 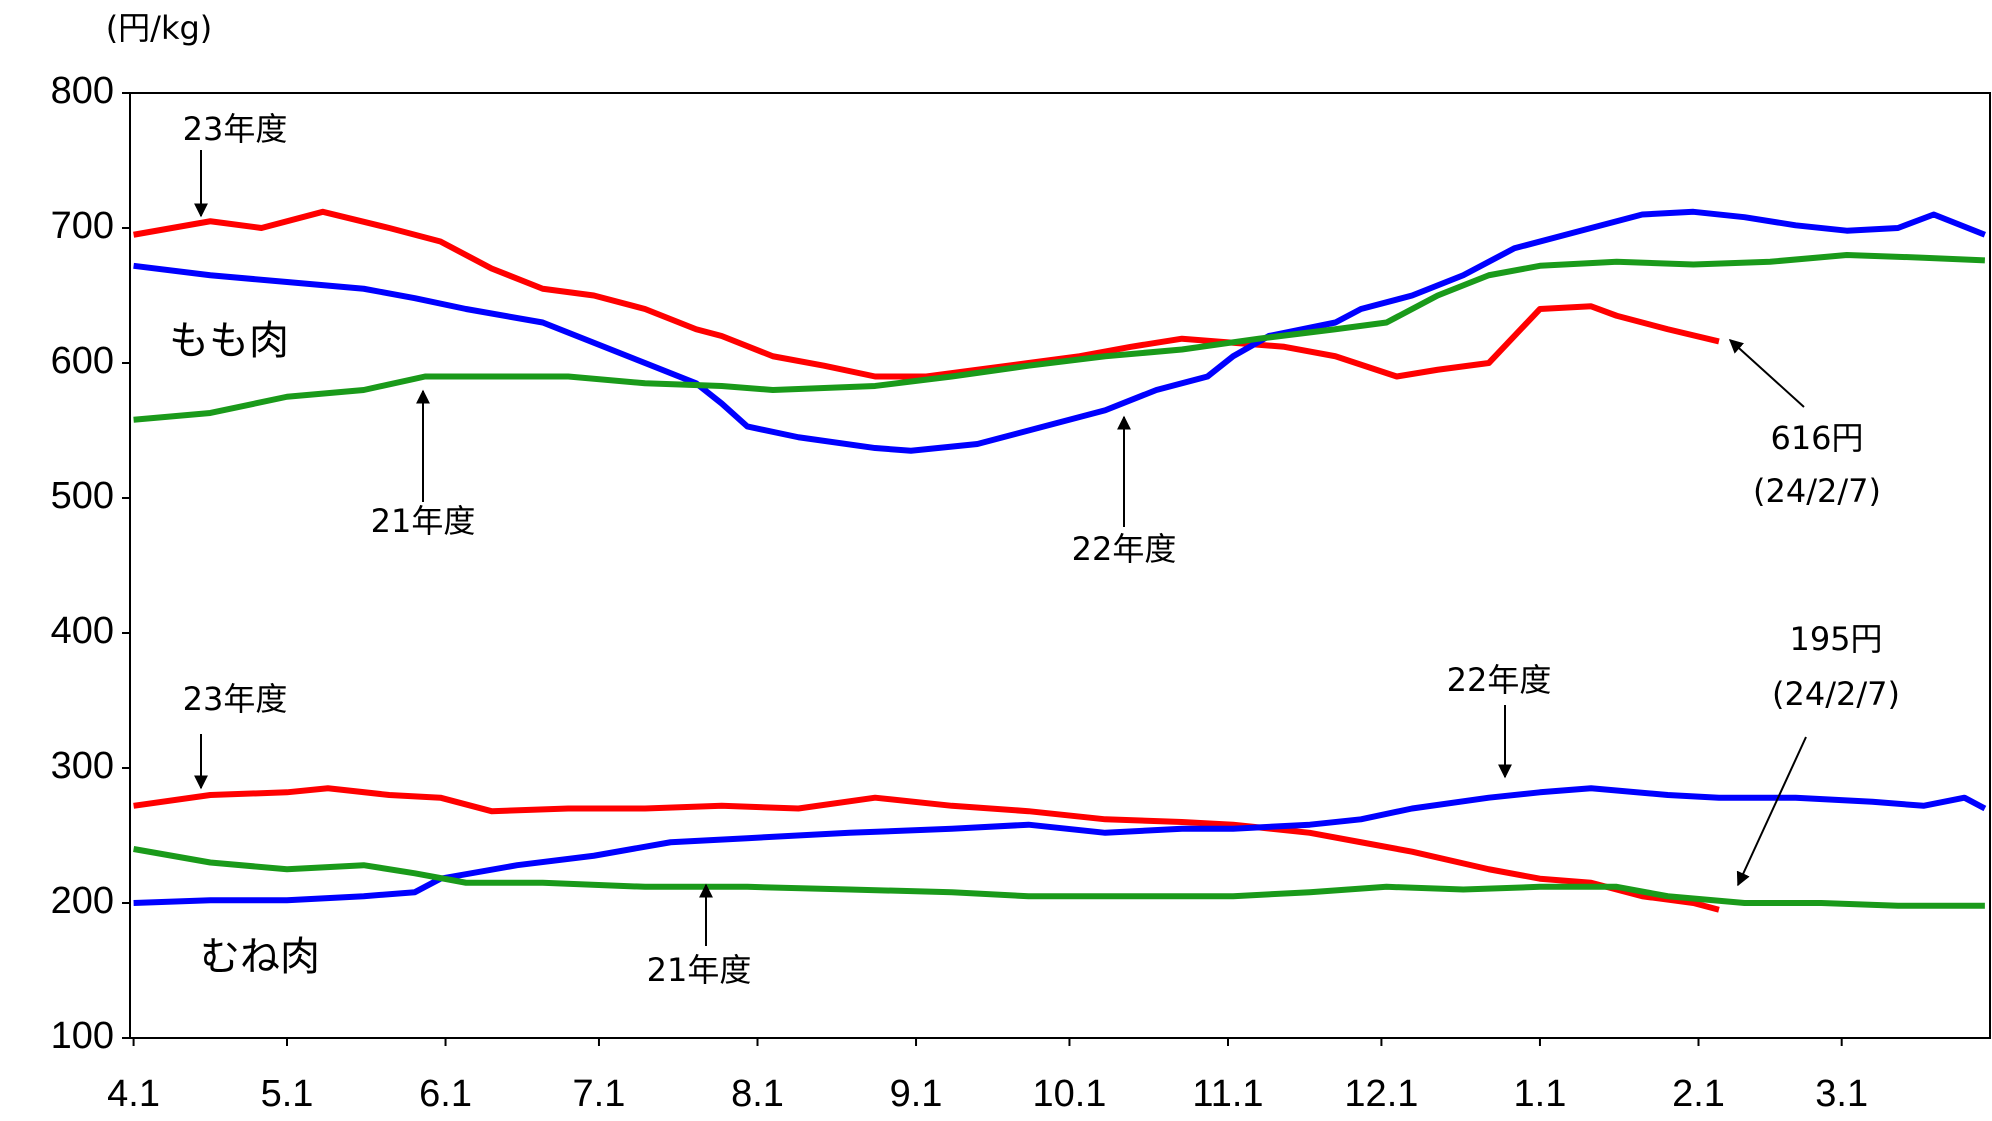 What do you see at coordinates (82, 766) in the screenshot?
I see `y-tick-label: 300` at bounding box center [82, 766].